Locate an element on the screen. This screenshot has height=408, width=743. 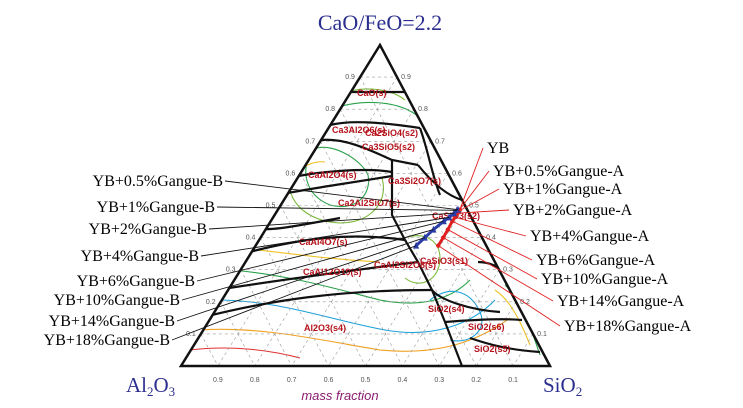
series-annotation-label: YB+1%Gangue-A is located at coordinates (563, 189).